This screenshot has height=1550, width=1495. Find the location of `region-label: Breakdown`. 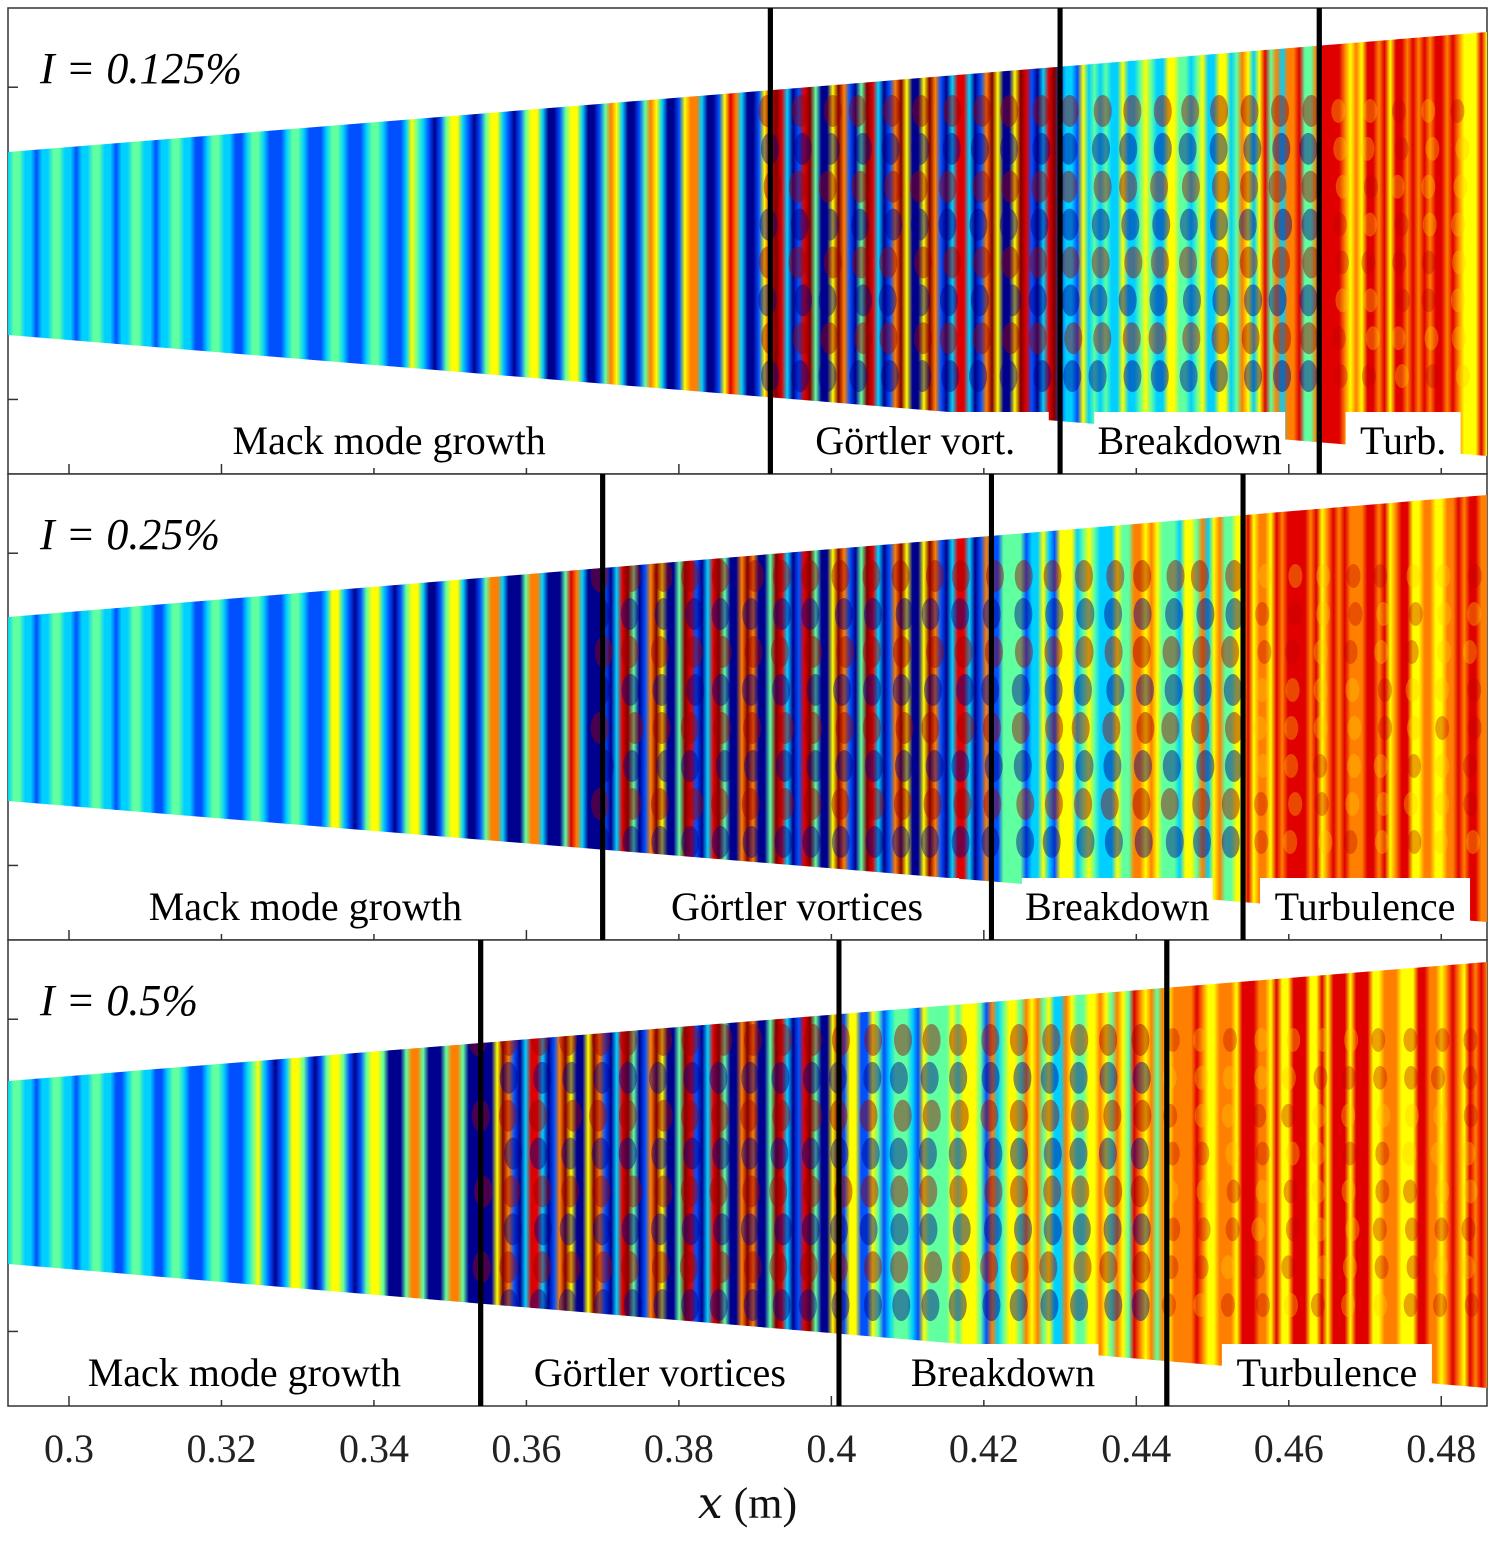

region-label: Breakdown is located at coordinates (1003, 1372).